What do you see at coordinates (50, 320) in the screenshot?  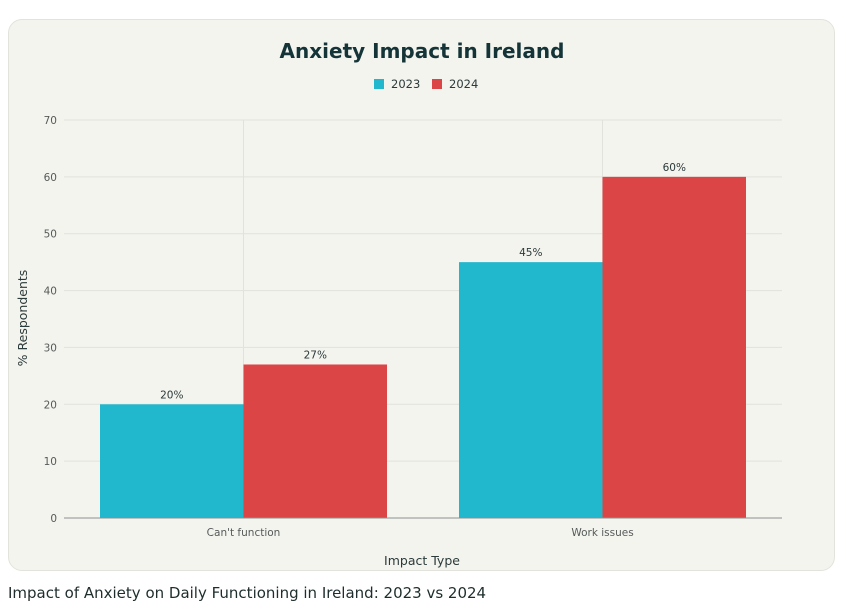 I see `y-axis-ticks: 0 10 20 30 40 50 60 70` at bounding box center [50, 320].